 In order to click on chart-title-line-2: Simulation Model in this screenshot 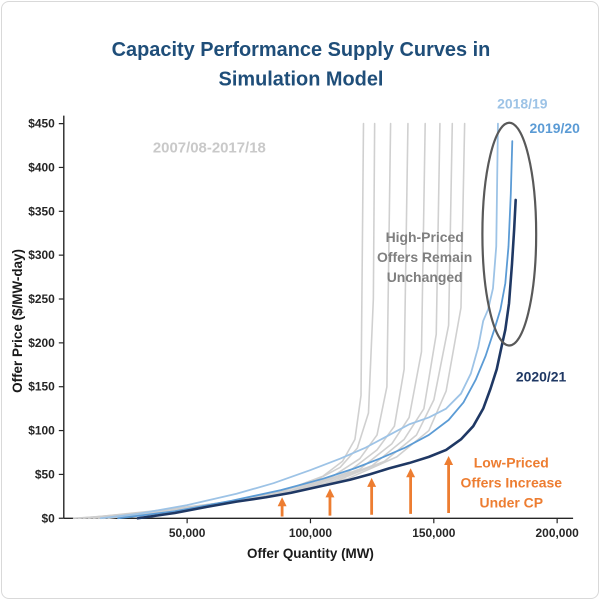, I will do `click(301, 80)`.